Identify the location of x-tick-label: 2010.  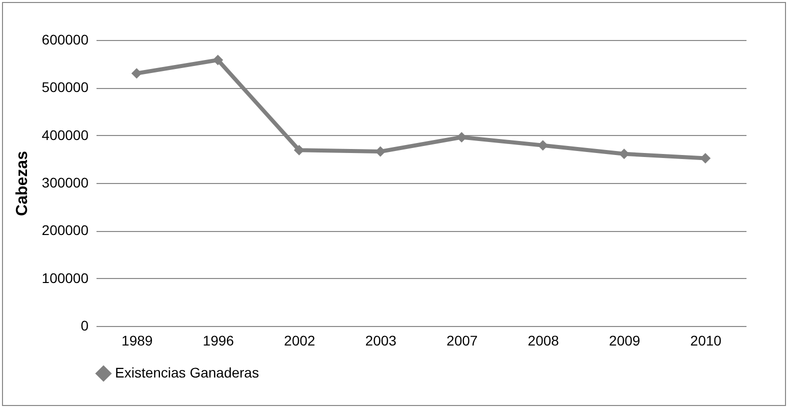
(706, 340).